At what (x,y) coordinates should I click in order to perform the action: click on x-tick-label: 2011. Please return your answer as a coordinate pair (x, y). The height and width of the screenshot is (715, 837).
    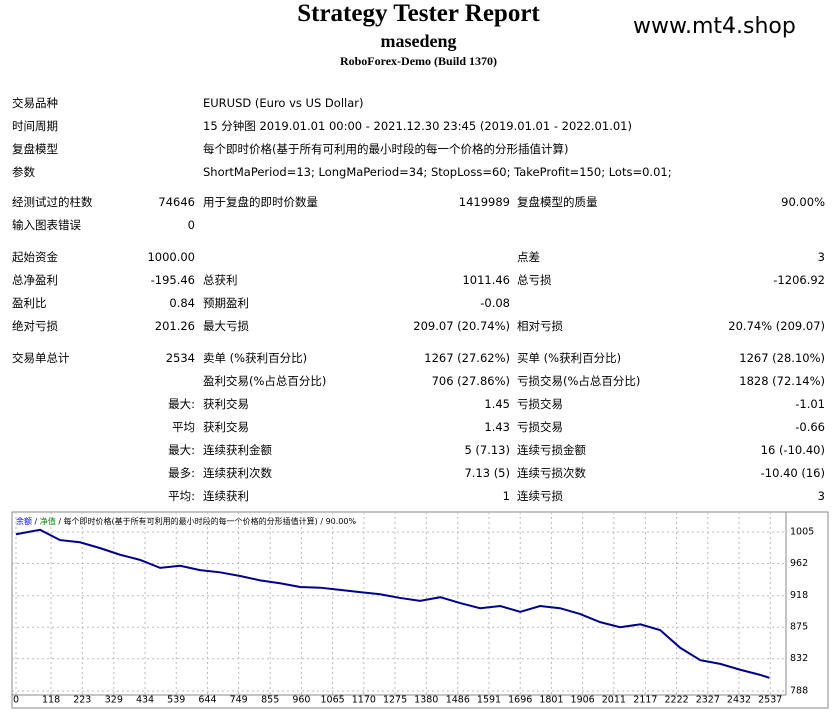
    Looking at the image, I should click on (614, 700).